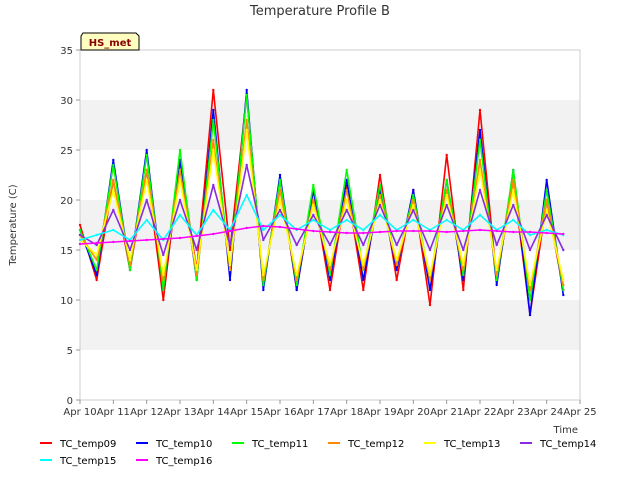 The image size is (640, 480). Describe the element at coordinates (213, 412) in the screenshot. I see `x-tick-label: Apr 14` at that location.